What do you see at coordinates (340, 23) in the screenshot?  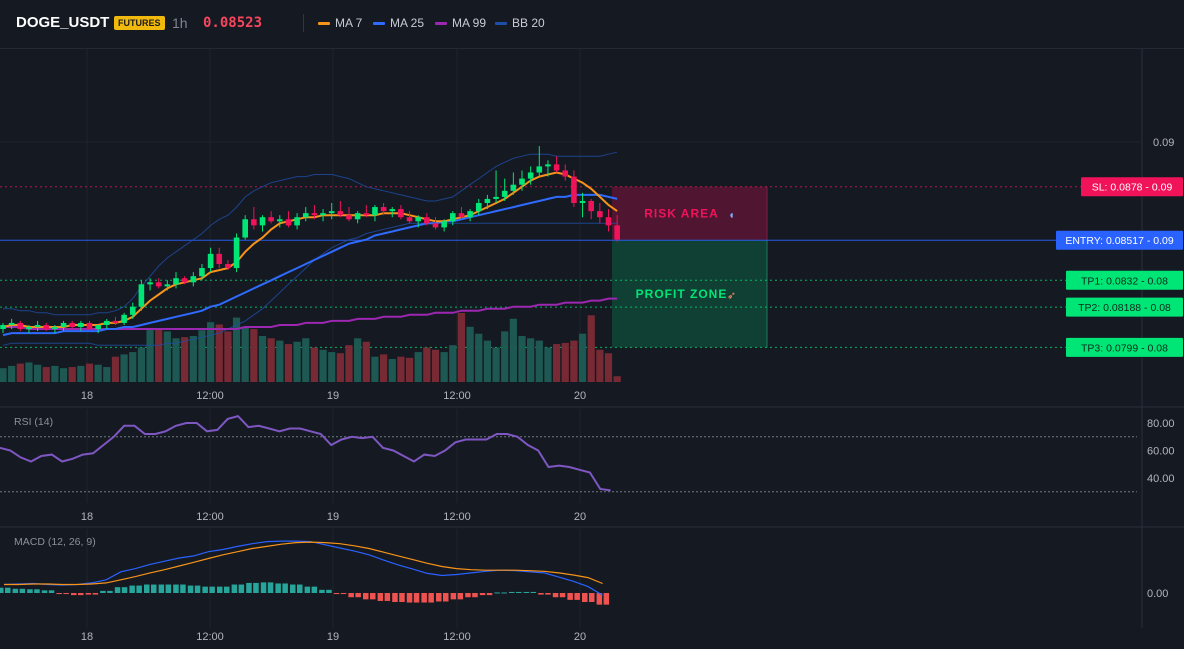 I see `legend-ma7: MA 7` at bounding box center [340, 23].